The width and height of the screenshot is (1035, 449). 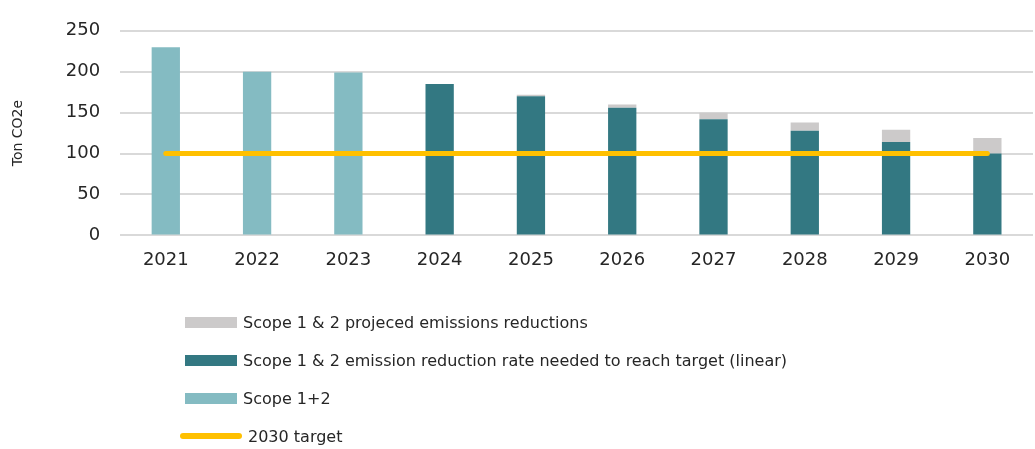 I want to click on x-tick-label: 2030, so click(x=987, y=258).